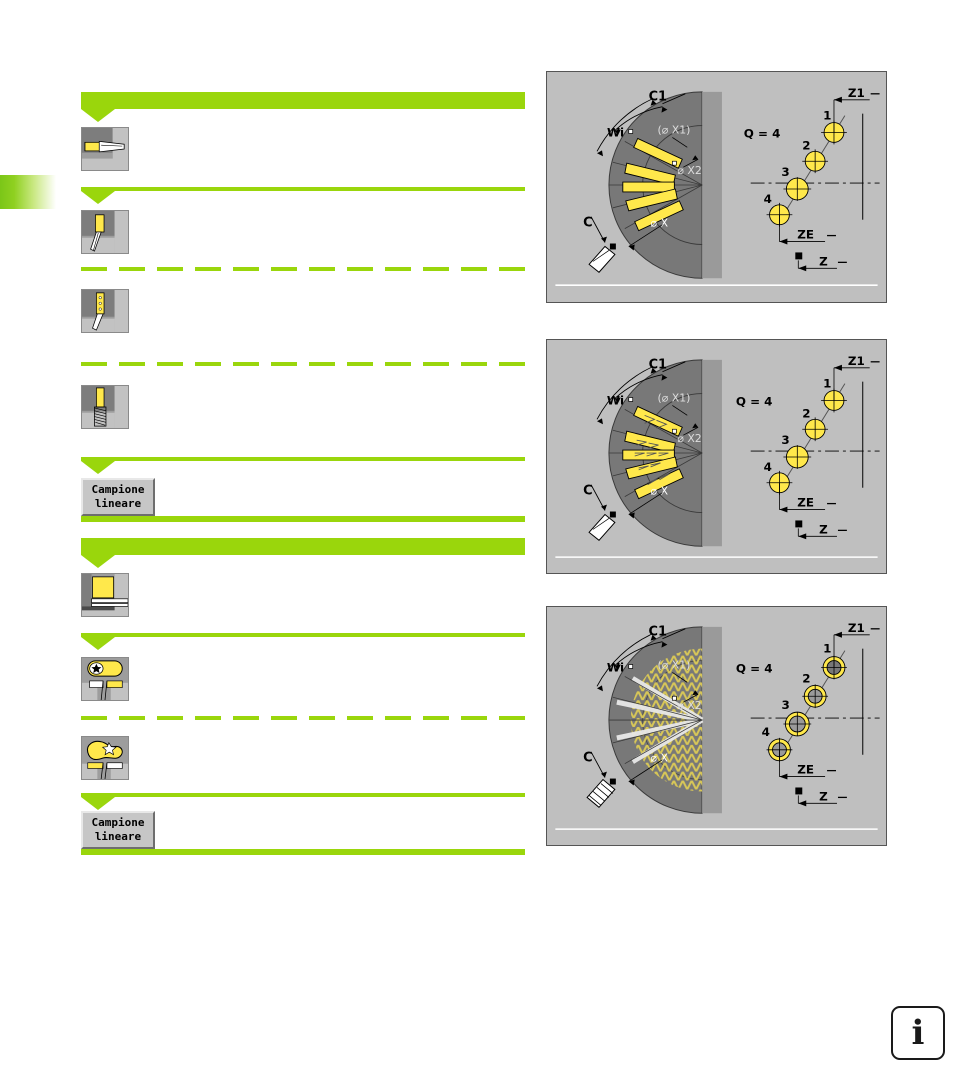 This screenshot has width=954, height=1090. I want to click on thumbnail-pocket-milling, so click(105, 679).